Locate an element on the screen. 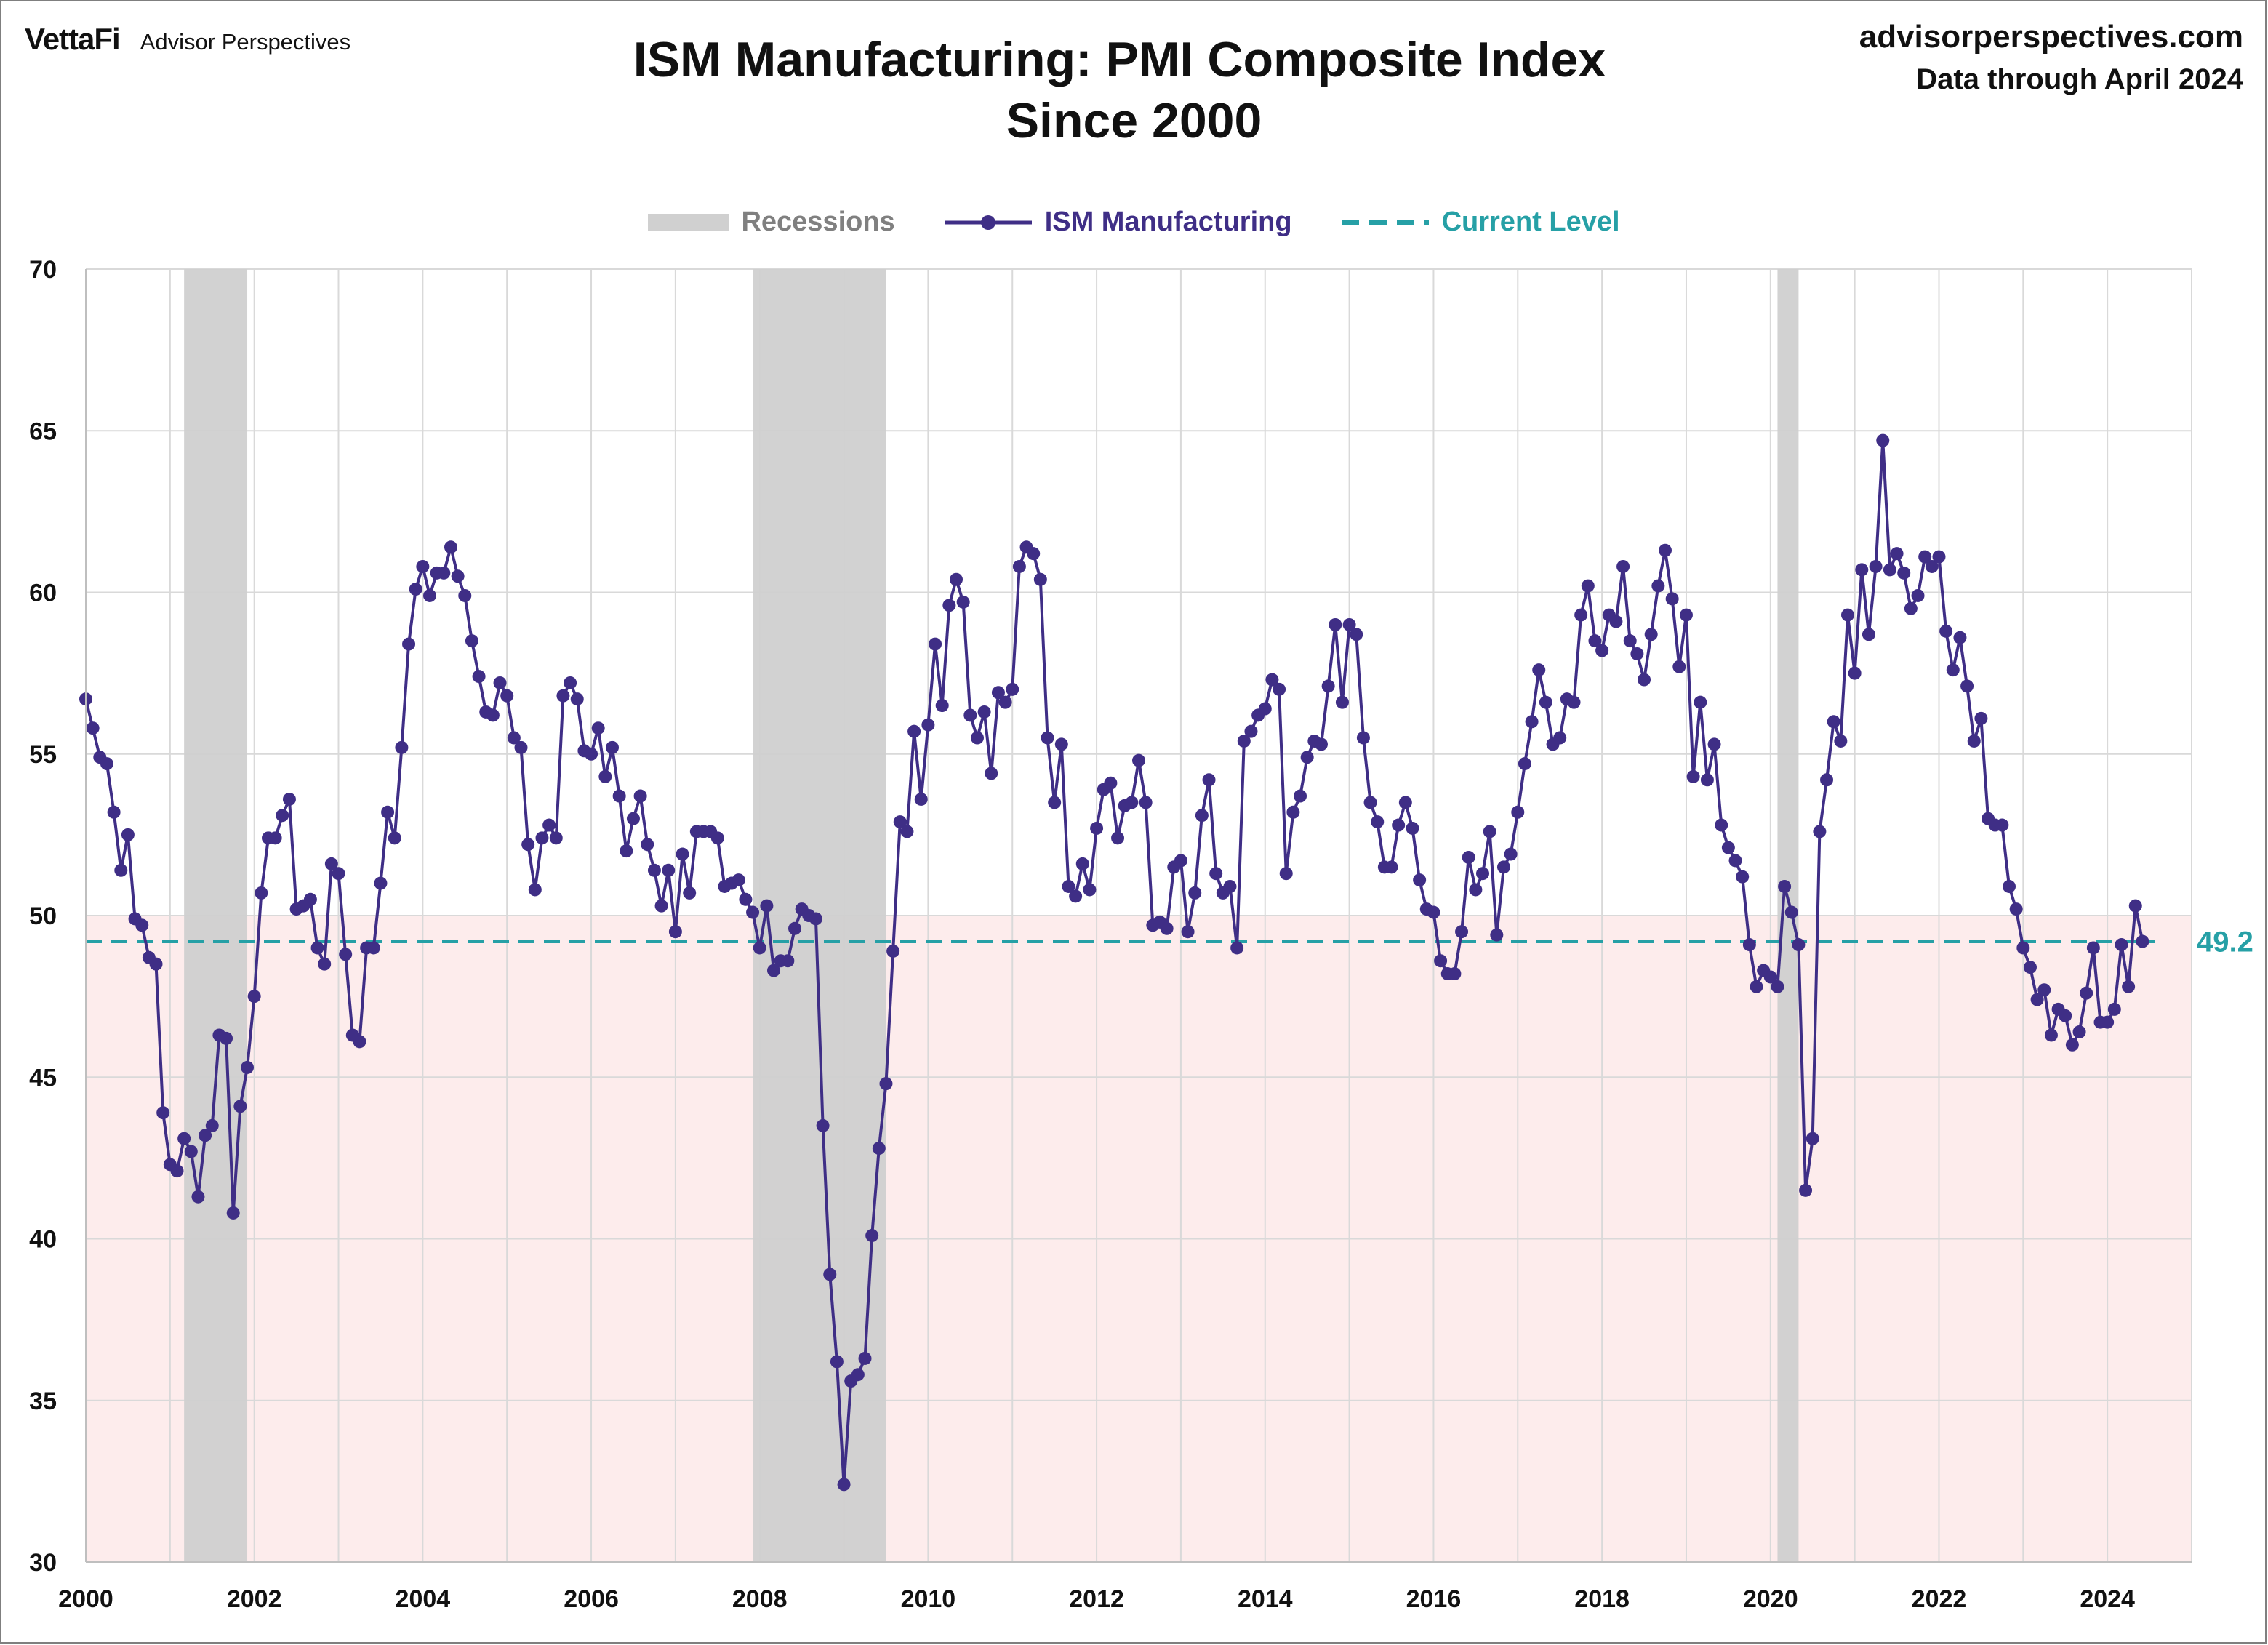  legend-label-current: Current Level is located at coordinates (1530, 222).